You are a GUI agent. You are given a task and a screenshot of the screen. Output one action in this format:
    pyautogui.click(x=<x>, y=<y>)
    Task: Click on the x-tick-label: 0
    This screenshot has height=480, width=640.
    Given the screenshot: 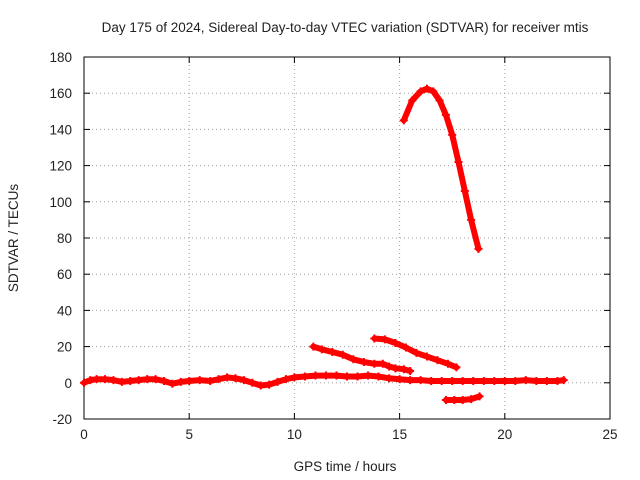 What is the action you would take?
    pyautogui.click(x=84, y=434)
    